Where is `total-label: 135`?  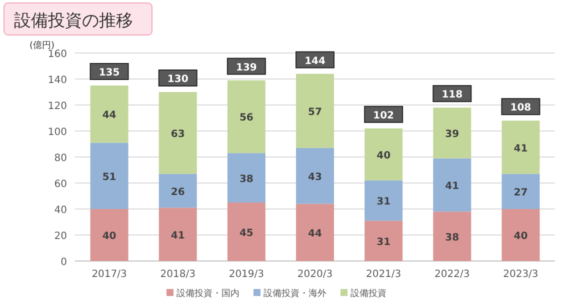 total-label: 135 is located at coordinates (109, 73).